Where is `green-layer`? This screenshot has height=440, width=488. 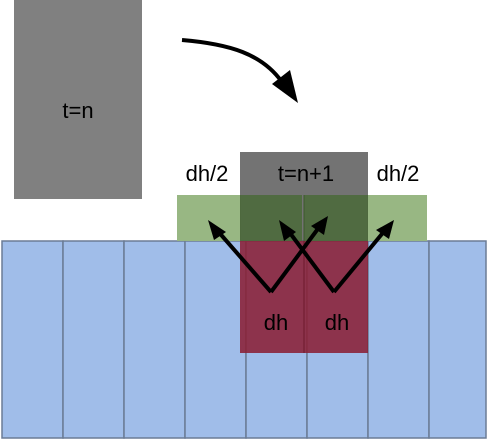
green-layer is located at coordinates (302, 218).